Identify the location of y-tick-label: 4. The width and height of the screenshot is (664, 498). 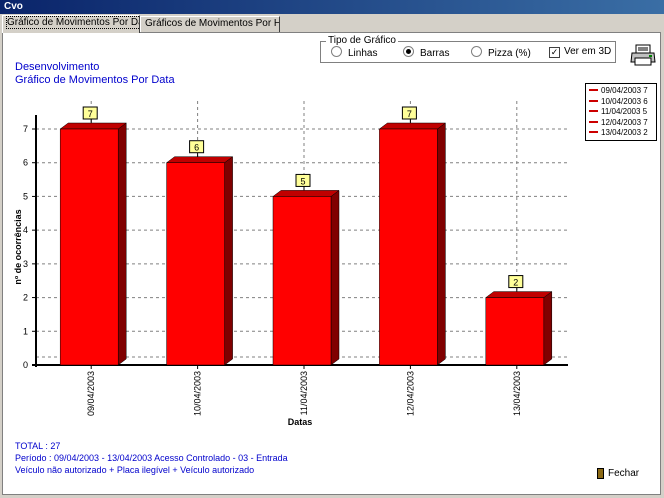
(25, 230).